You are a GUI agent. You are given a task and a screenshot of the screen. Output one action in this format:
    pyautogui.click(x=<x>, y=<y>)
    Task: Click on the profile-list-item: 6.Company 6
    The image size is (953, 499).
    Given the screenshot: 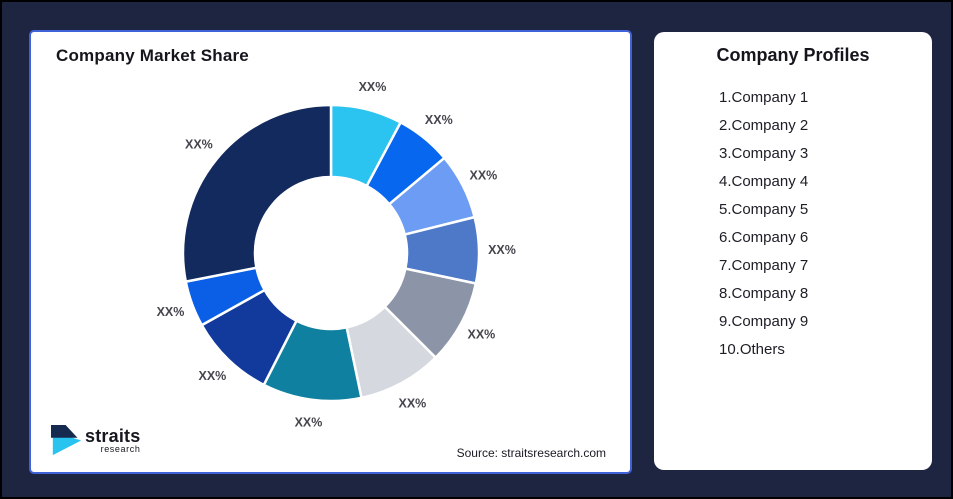 What is the action you would take?
    pyautogui.click(x=764, y=237)
    